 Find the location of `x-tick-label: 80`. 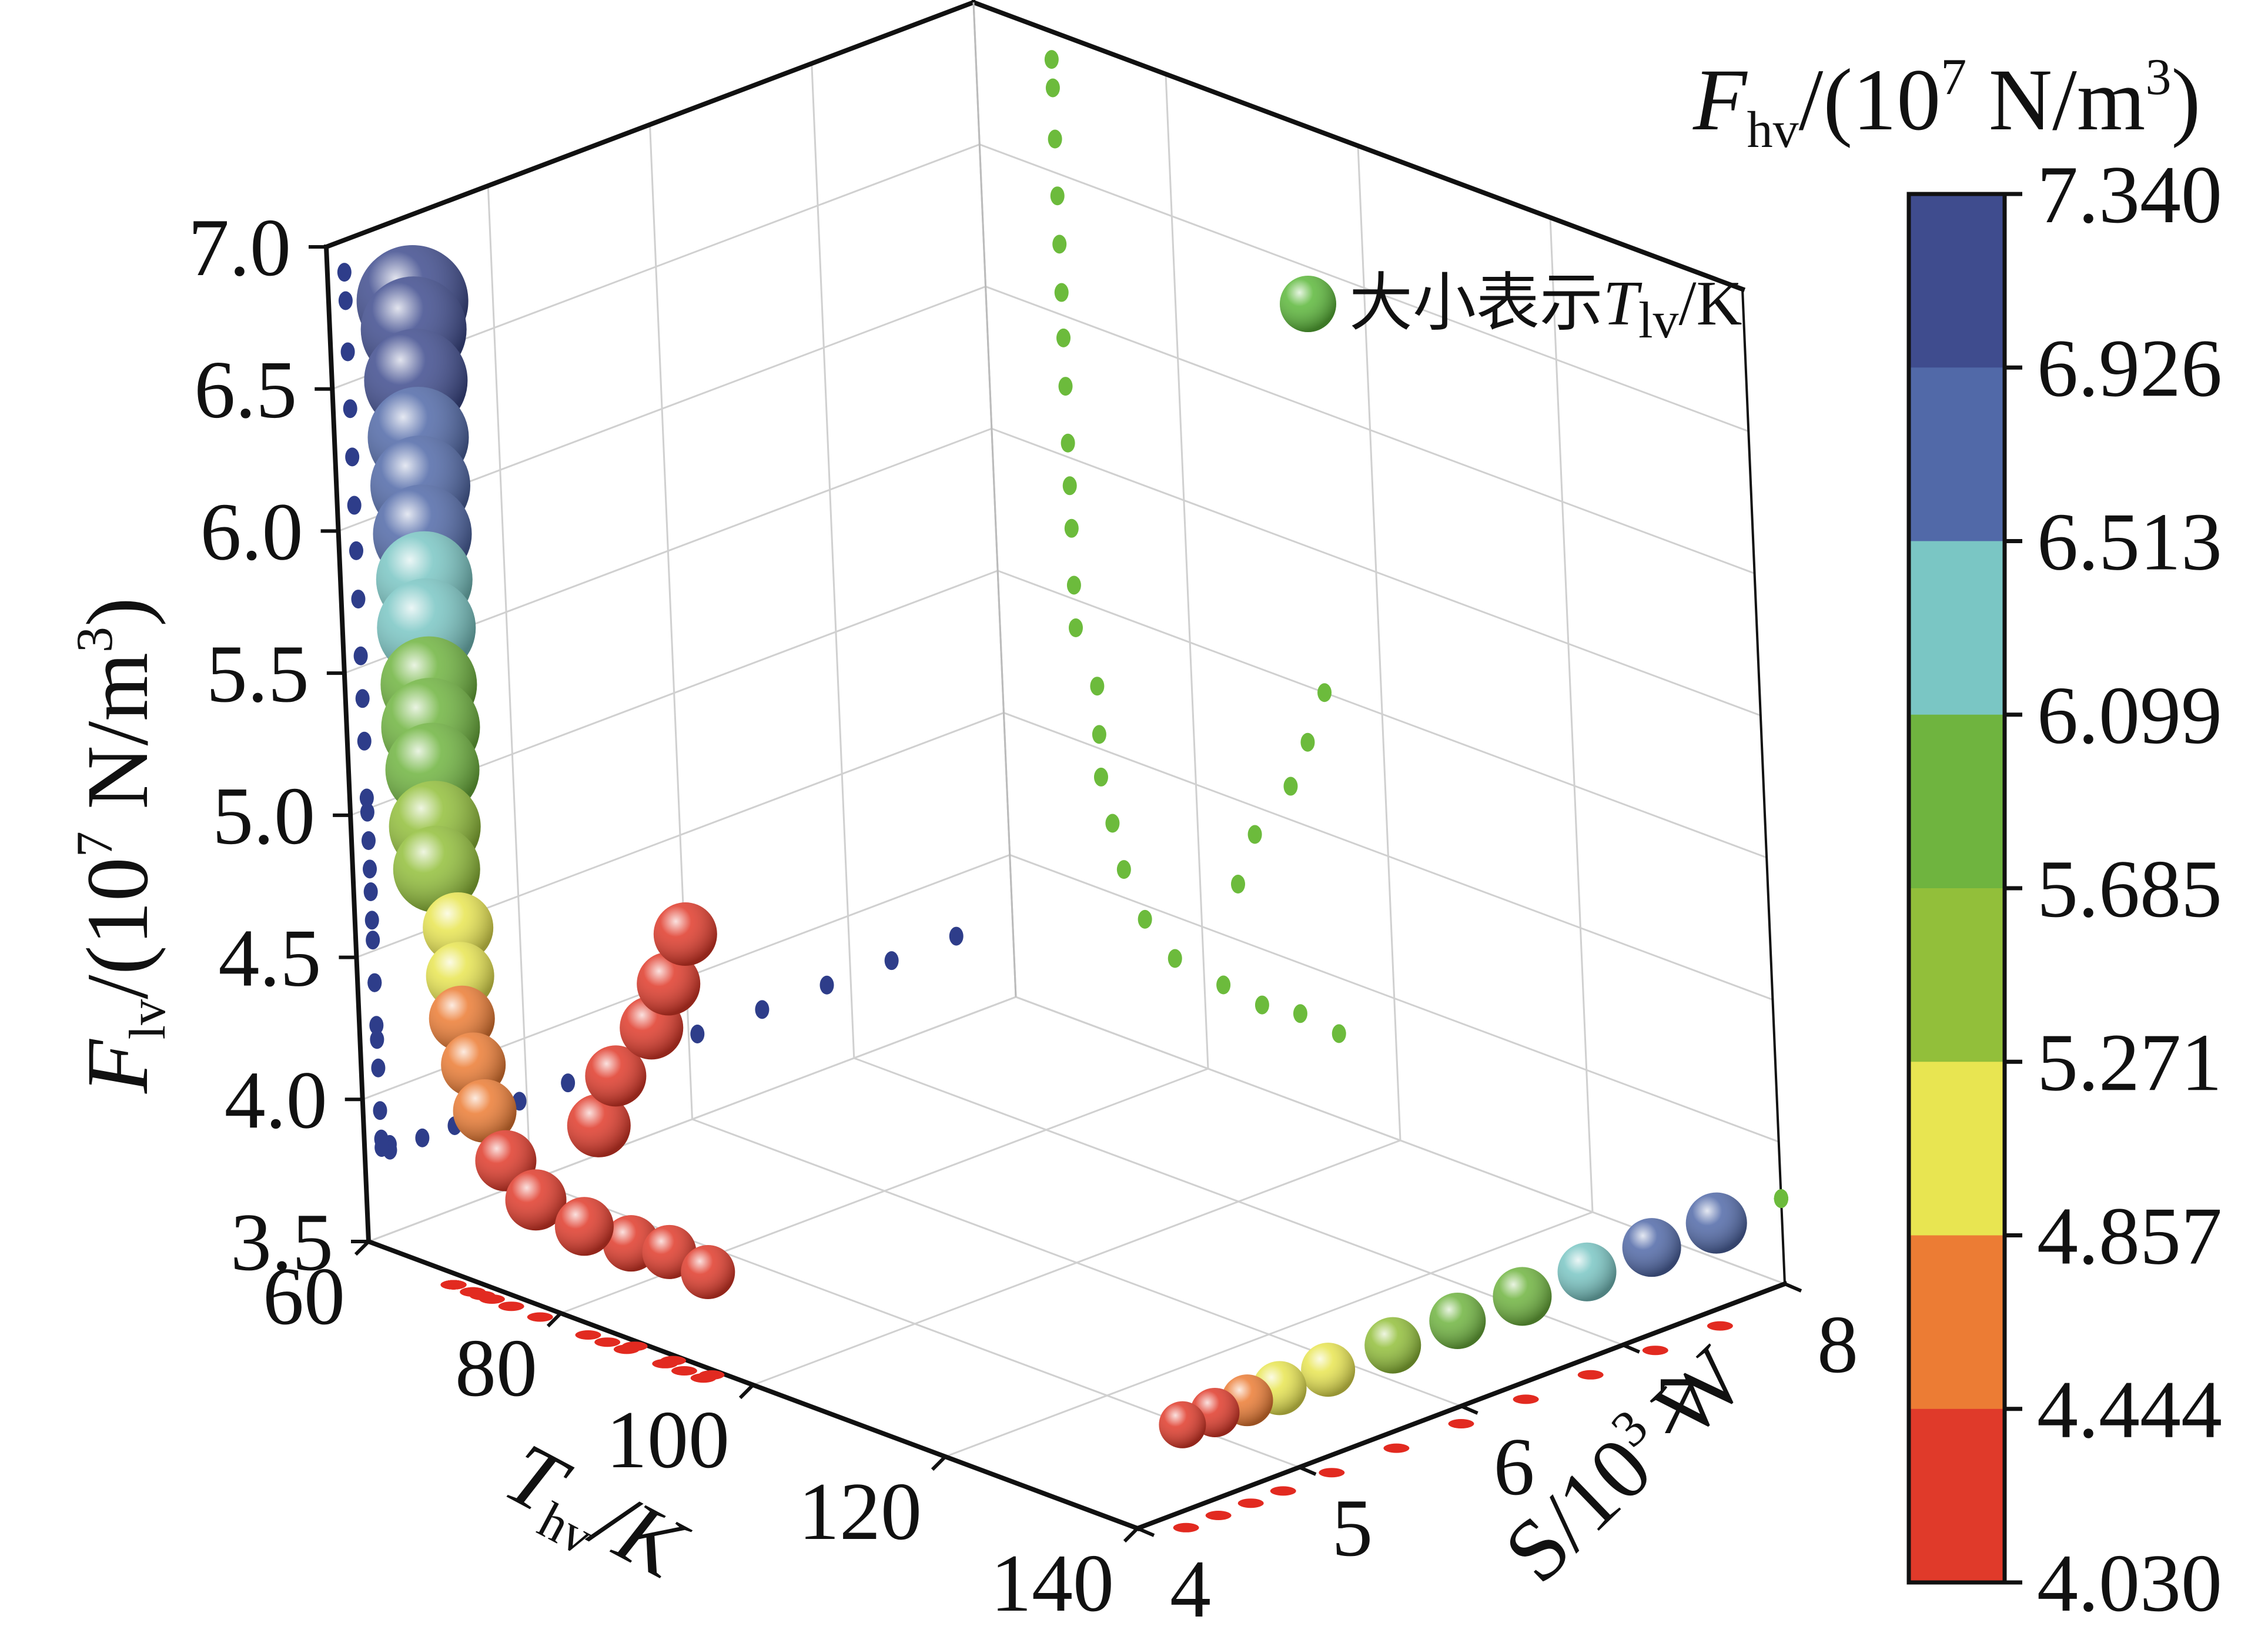

x-tick-label: 80 is located at coordinates (496, 1368).